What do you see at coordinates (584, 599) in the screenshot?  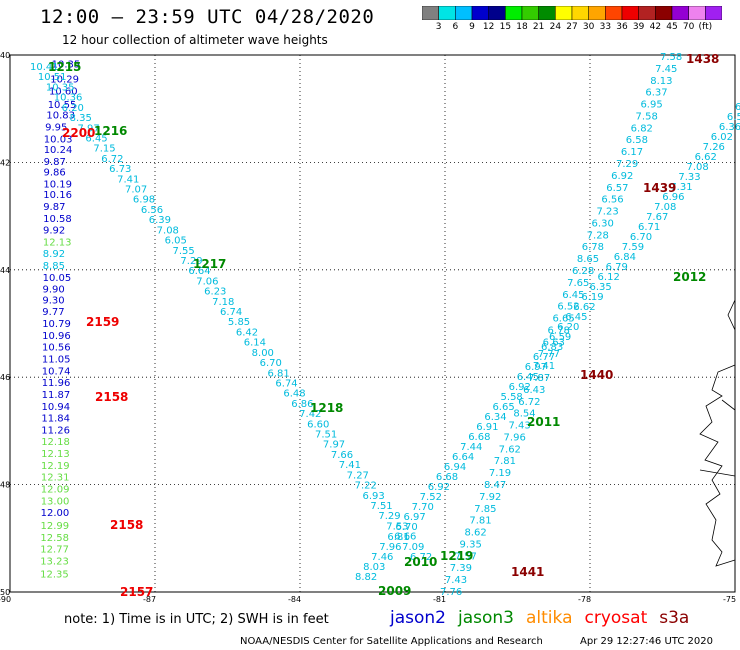 I see `lon-tick-label: -78` at bounding box center [584, 599].